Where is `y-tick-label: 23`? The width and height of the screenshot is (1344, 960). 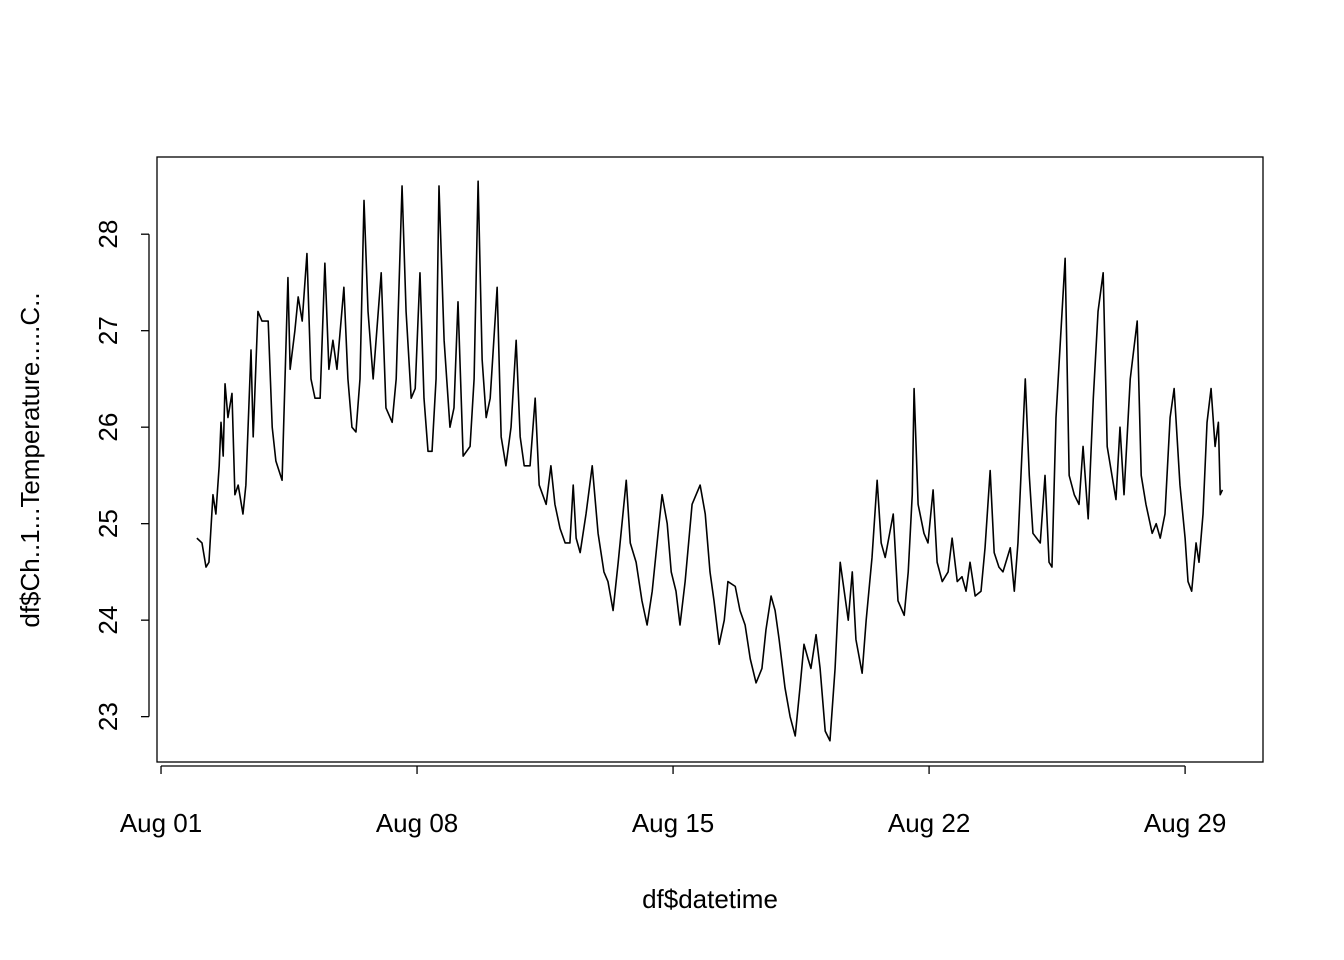
y-tick-label: 23 is located at coordinates (108, 716).